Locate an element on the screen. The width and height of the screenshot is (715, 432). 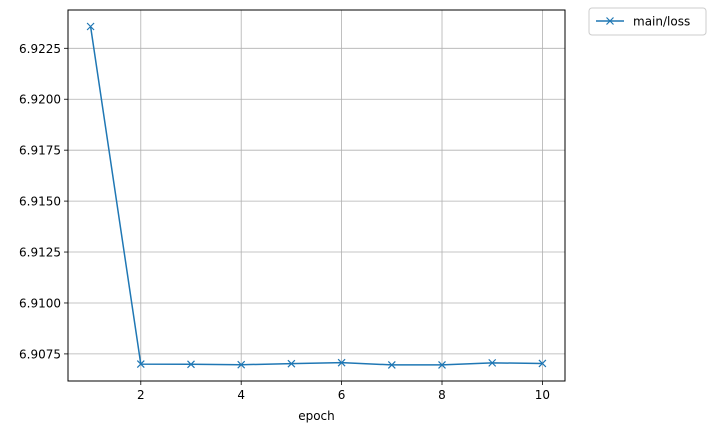
legend-marker is located at coordinates (610, 21).